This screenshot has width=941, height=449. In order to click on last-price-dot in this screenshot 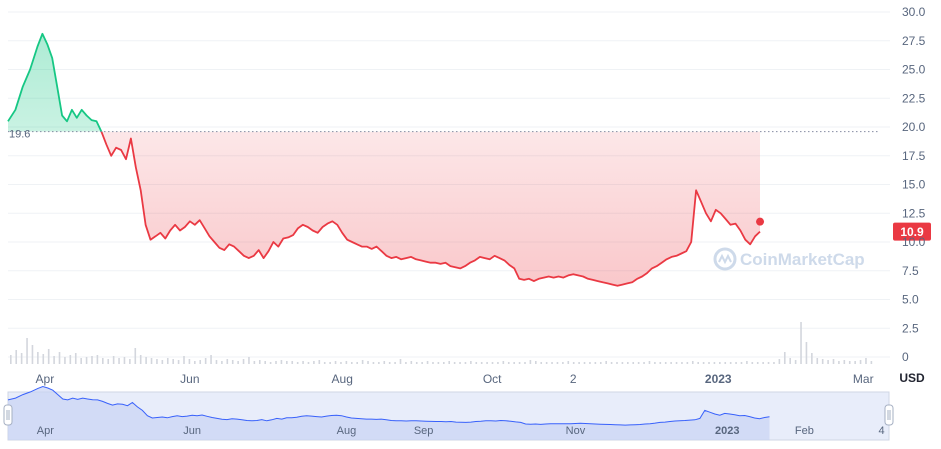, I will do `click(760, 221)`.